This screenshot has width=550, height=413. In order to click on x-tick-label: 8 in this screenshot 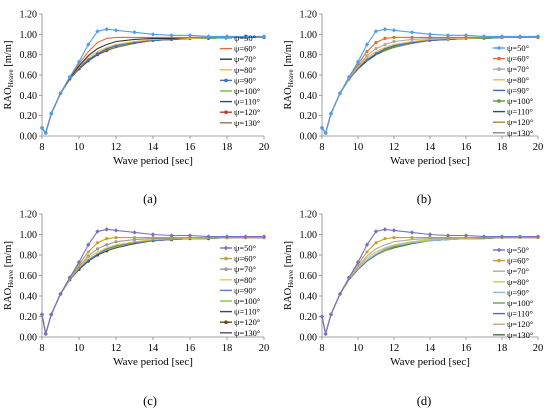, I will do `click(41, 348)`.